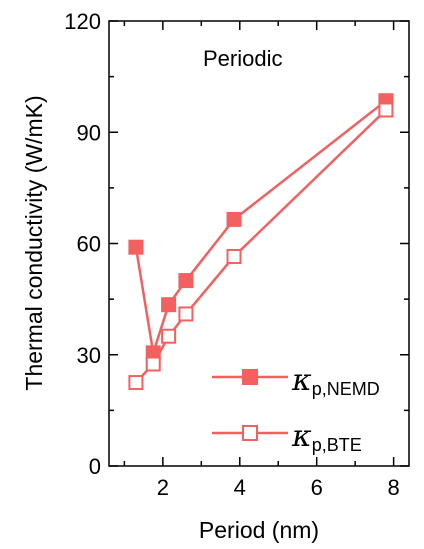 This screenshot has height=549, width=424. Describe the element at coordinates (240, 487) in the screenshot. I see `x-tick-label: 4` at that location.